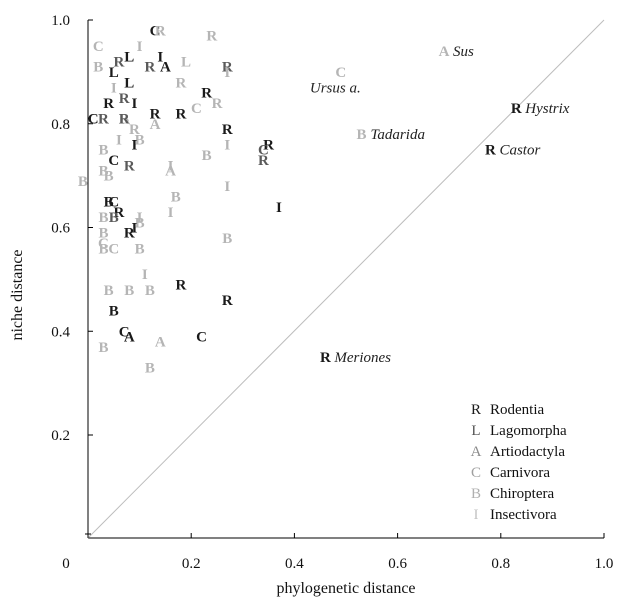  Describe the element at coordinates (60, 21) in the screenshot. I see `y-tick-label: 1.0` at that location.